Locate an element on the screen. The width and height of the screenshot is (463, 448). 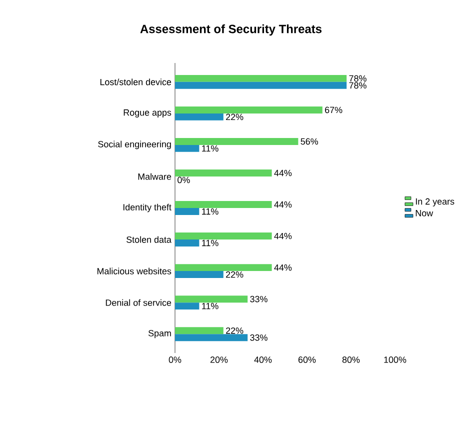
data-label: 67% is located at coordinates (333, 110).